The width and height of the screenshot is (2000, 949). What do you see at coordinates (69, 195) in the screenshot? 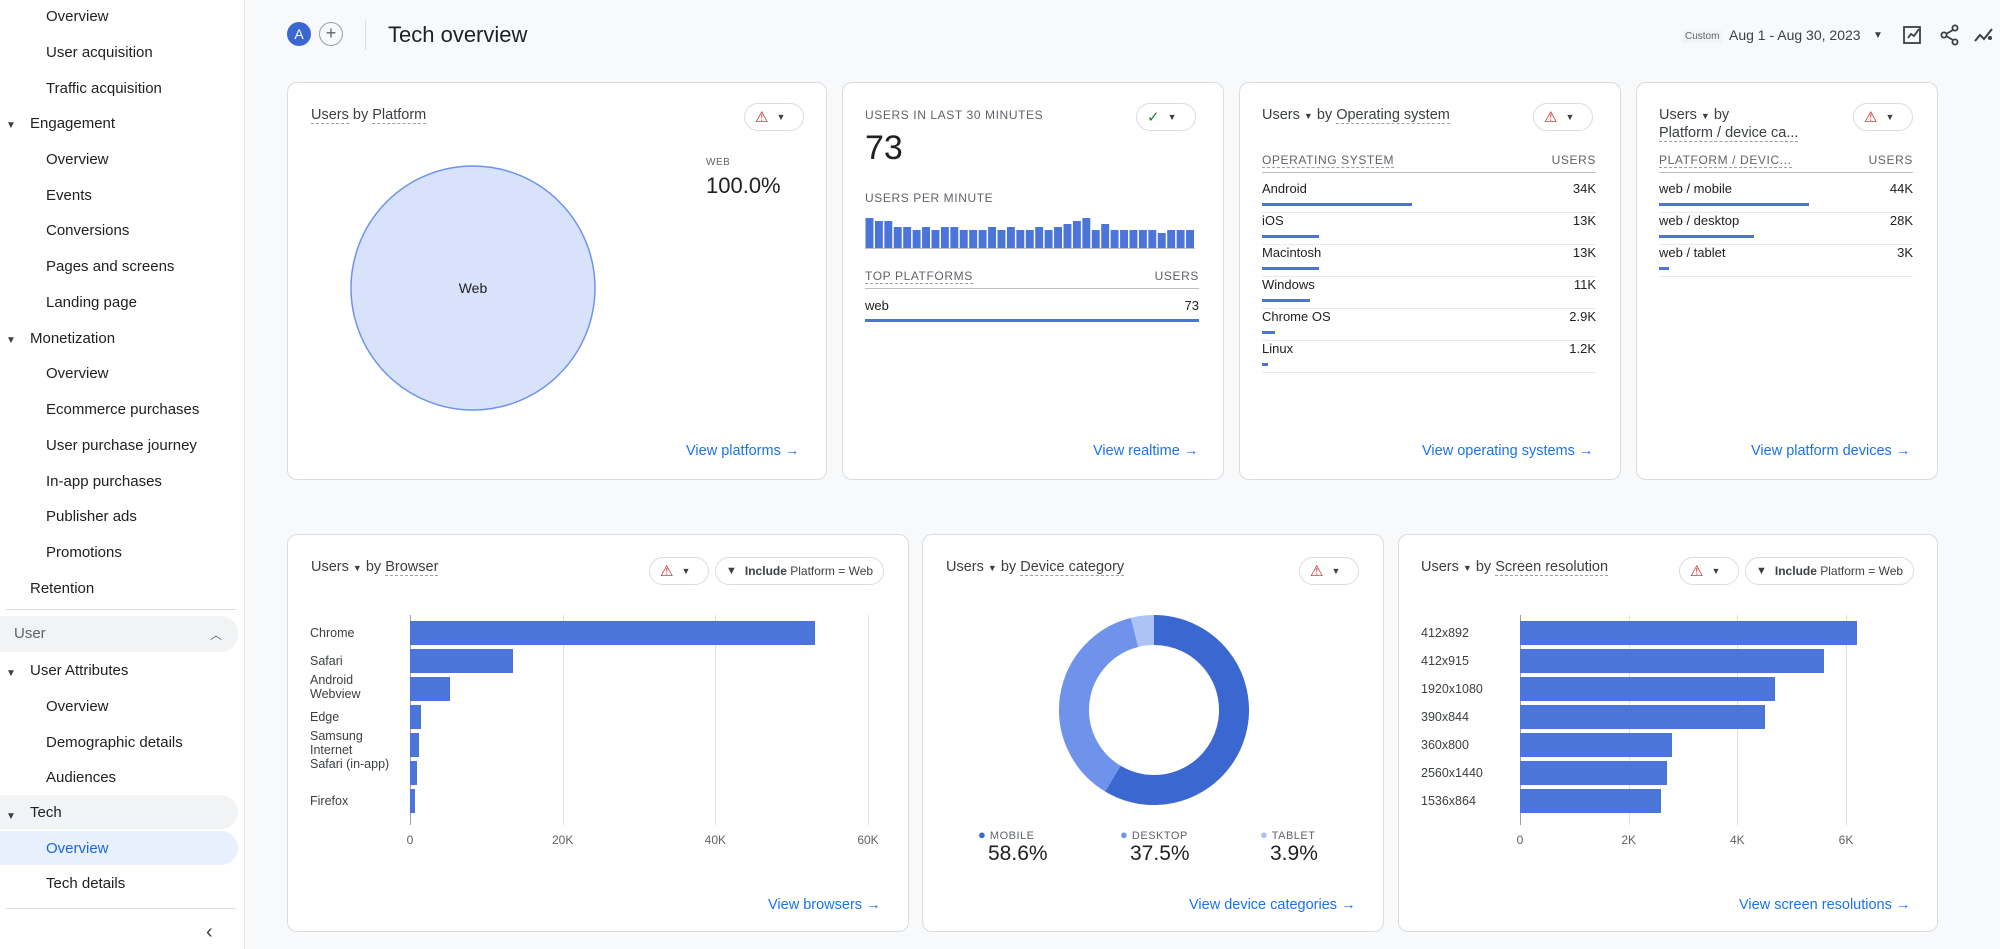
I see `nav-events: Events` at bounding box center [69, 195].